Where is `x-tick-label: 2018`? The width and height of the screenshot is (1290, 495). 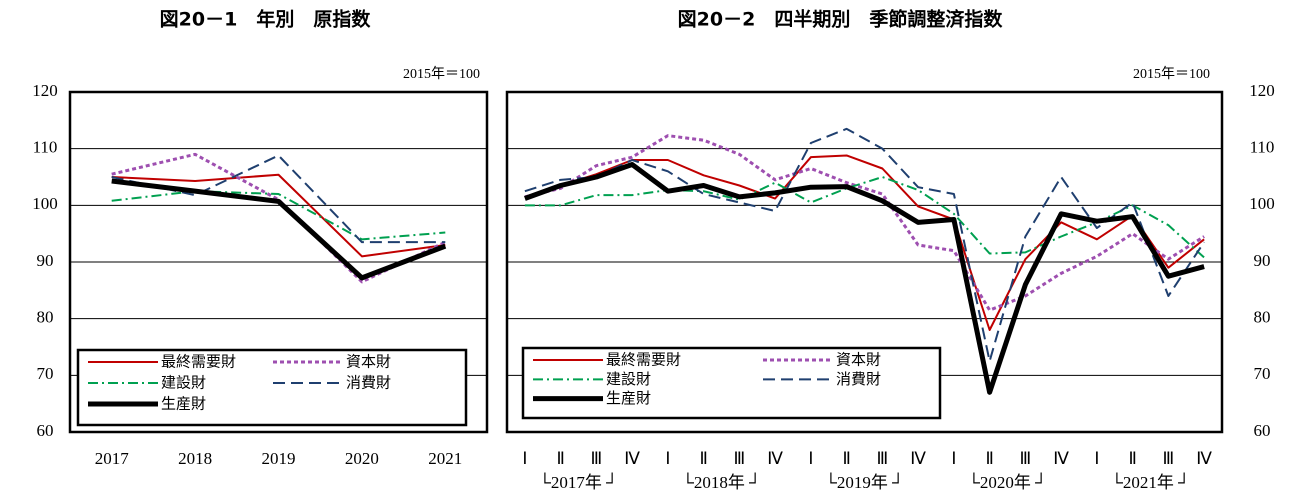
x-tick-label: 2018 is located at coordinates (195, 458).